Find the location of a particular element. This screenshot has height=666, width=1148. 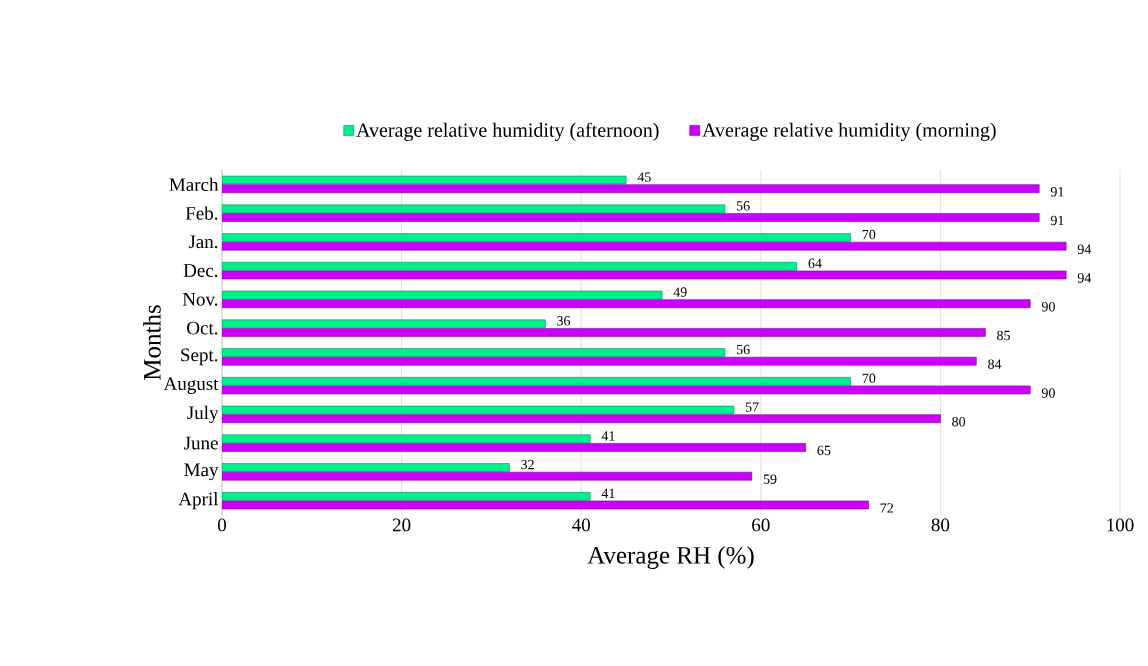

data-label: 84 is located at coordinates (995, 364).